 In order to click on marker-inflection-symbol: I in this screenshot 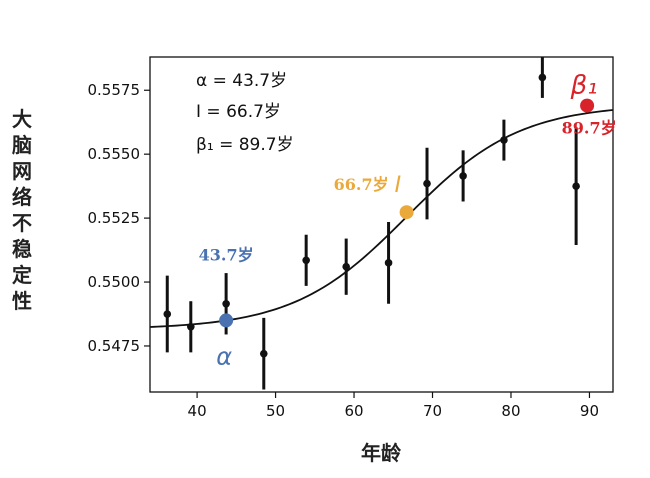, I will do `click(398, 185)`.